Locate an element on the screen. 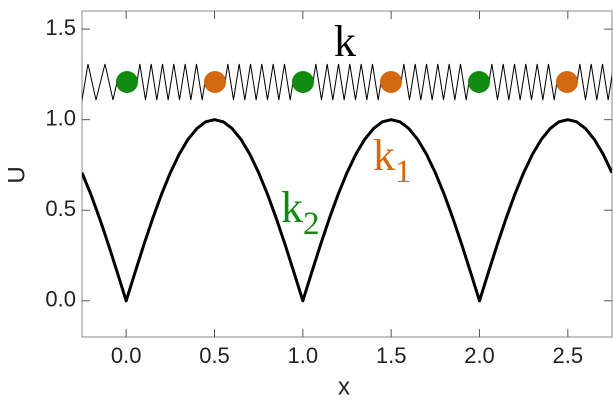  annotation-subscript: 1 is located at coordinates (403, 172).